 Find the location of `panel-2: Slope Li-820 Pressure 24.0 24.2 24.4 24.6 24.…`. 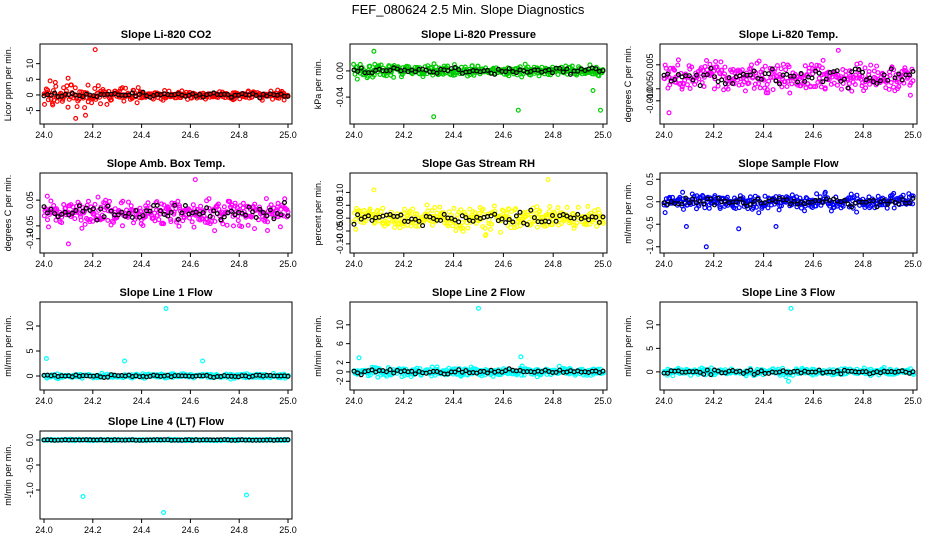

panel-2: Slope Li-820 Pressure 24.0 24.2 24.4 24.6 24.… is located at coordinates (462, 84).